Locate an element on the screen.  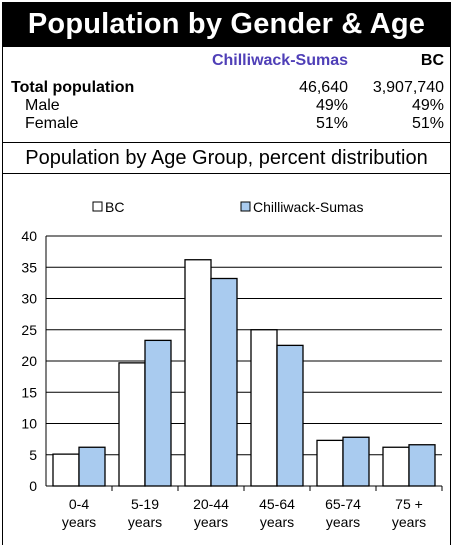
col-header-bc: BC is located at coordinates (432, 60).